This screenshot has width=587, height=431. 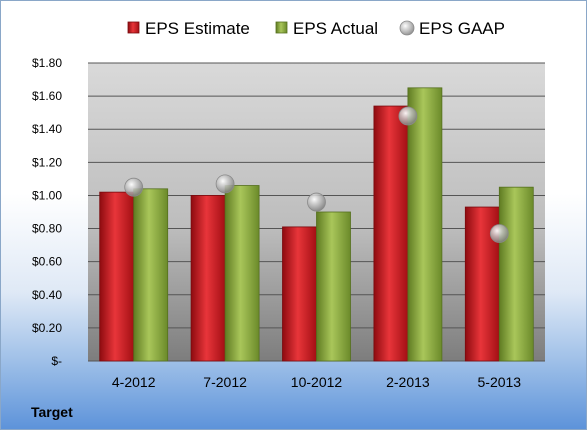 What do you see at coordinates (134, 382) in the screenshot?
I see `x-tick-label: 4-2012` at bounding box center [134, 382].